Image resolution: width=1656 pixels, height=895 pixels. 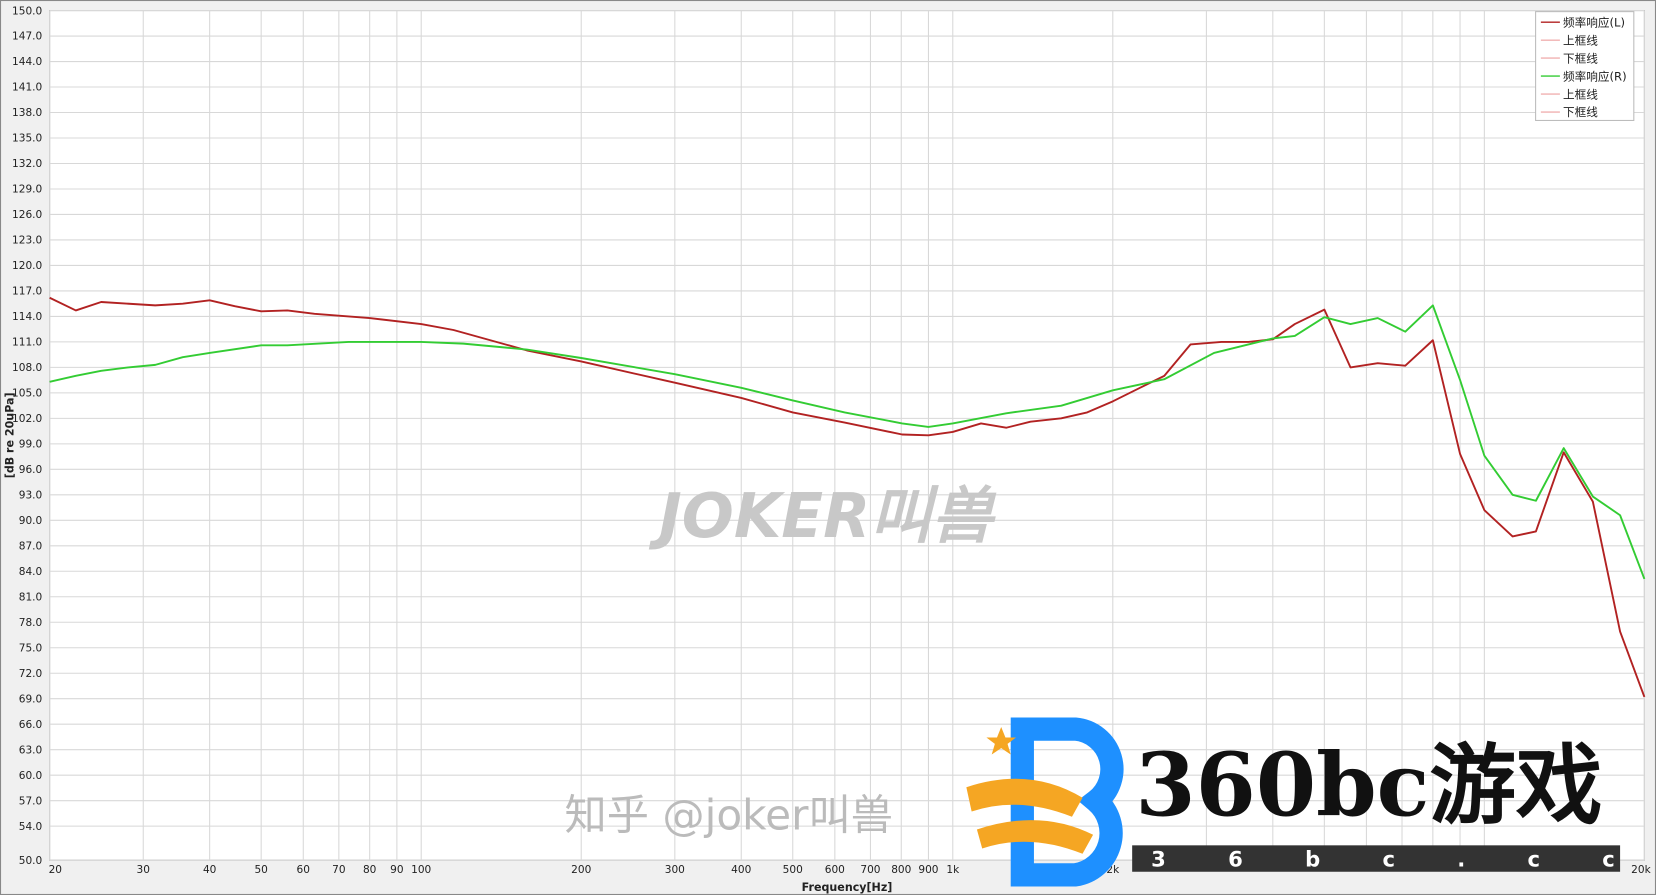 What do you see at coordinates (27, 113) in the screenshot?
I see `y-tick-label: 138.0` at bounding box center [27, 113].